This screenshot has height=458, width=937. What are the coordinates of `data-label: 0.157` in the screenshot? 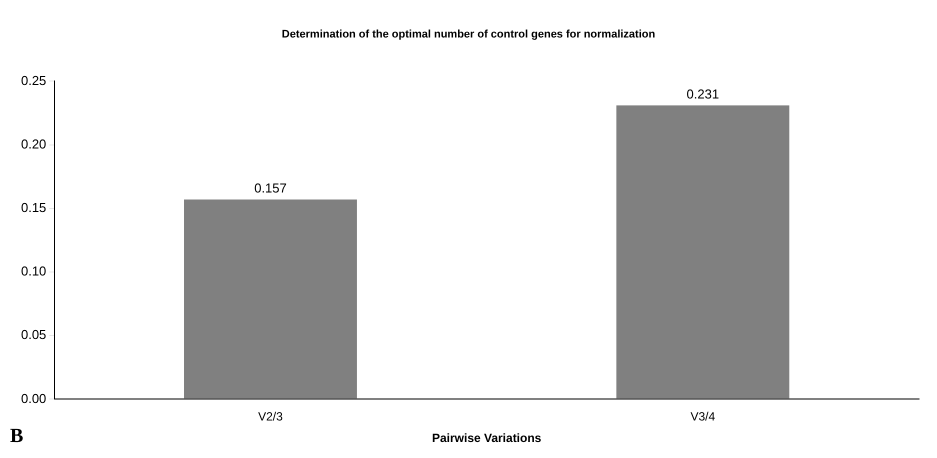 It's located at (270, 188).